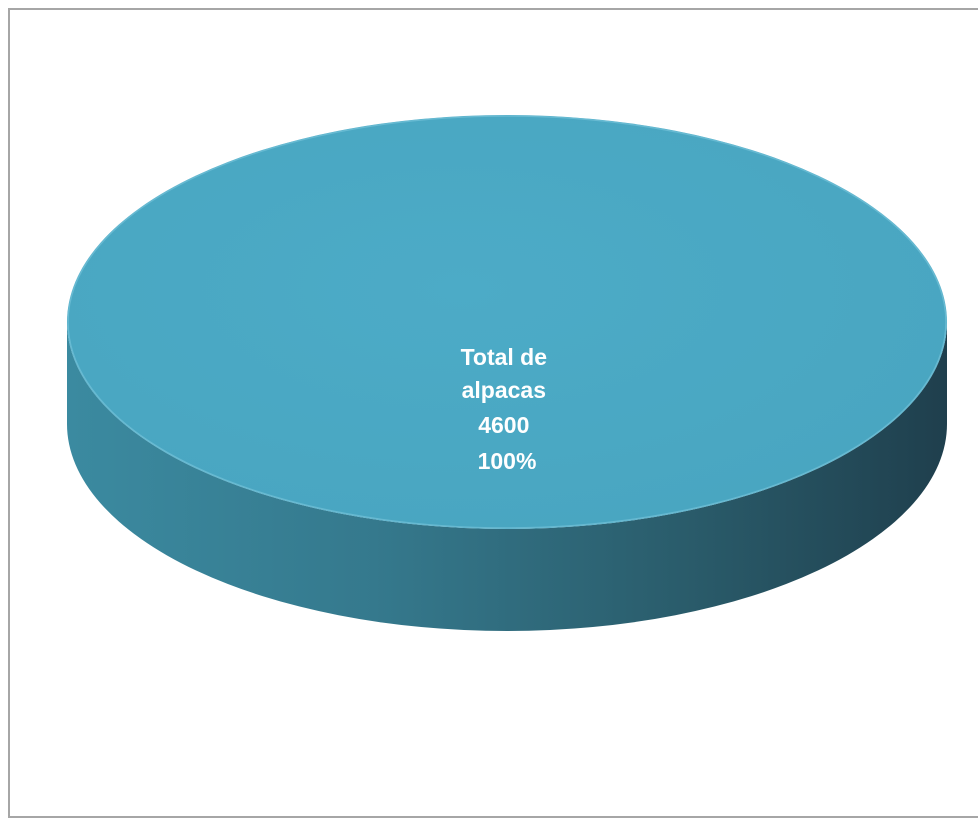 The image size is (978, 818). I want to click on slice-data-label: Total de alpacas 4600 100%, so click(507, 409).